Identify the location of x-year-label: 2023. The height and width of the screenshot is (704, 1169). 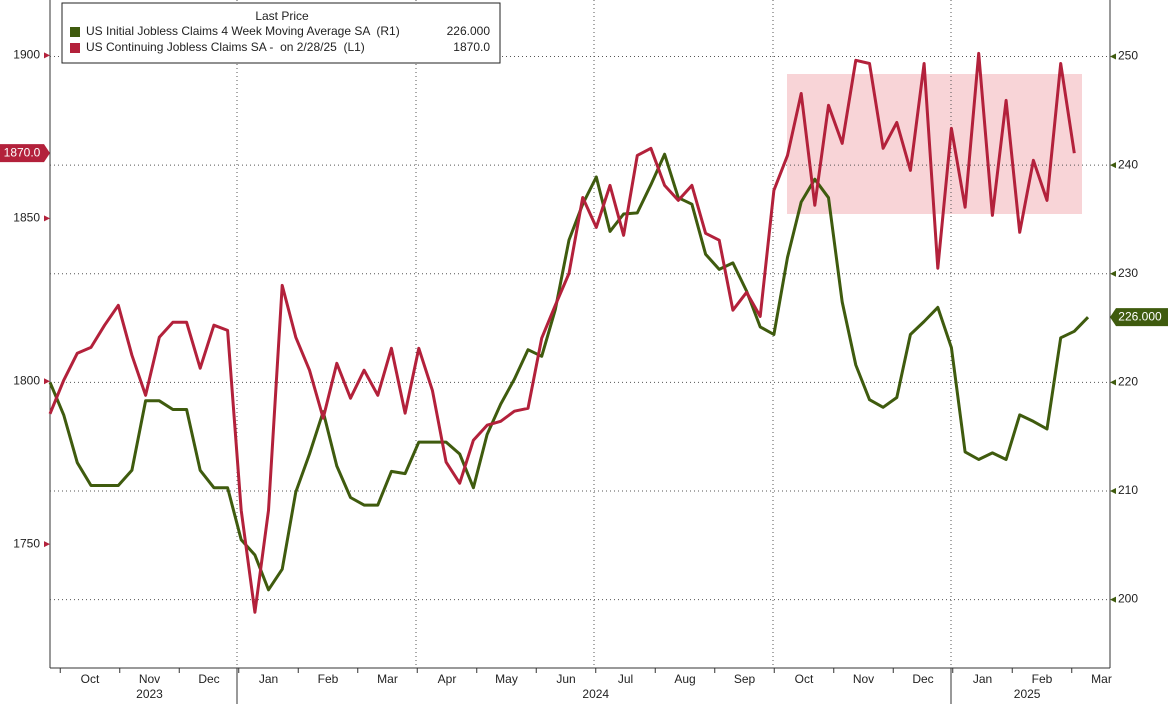
(149, 694).